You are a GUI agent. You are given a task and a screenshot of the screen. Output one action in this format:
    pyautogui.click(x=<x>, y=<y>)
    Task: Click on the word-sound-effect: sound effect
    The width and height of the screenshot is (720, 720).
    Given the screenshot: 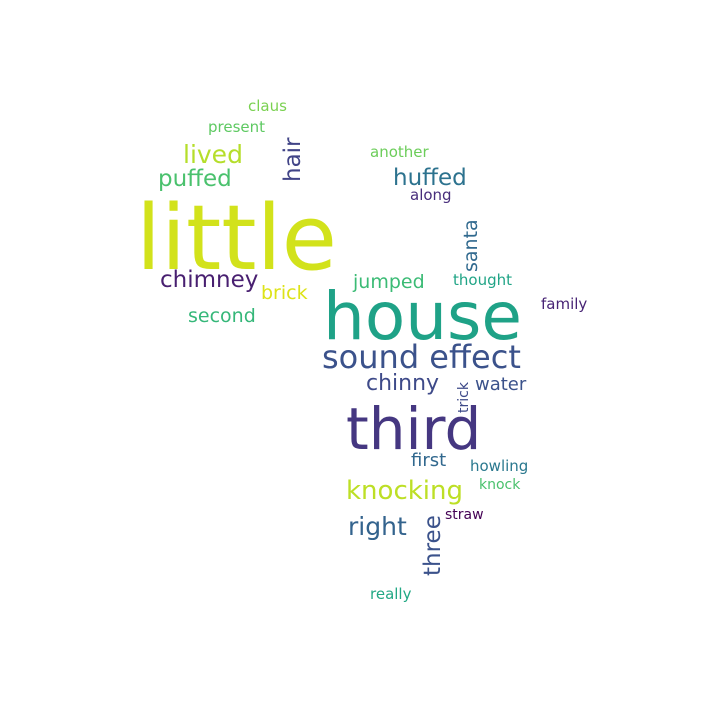 What is the action you would take?
    pyautogui.click(x=421, y=357)
    